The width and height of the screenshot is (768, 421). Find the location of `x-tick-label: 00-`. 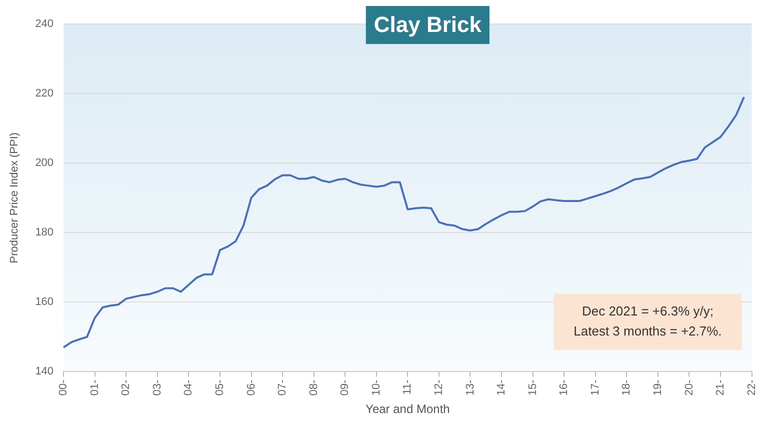

x-tick-label: 00- is located at coordinates (64, 387).